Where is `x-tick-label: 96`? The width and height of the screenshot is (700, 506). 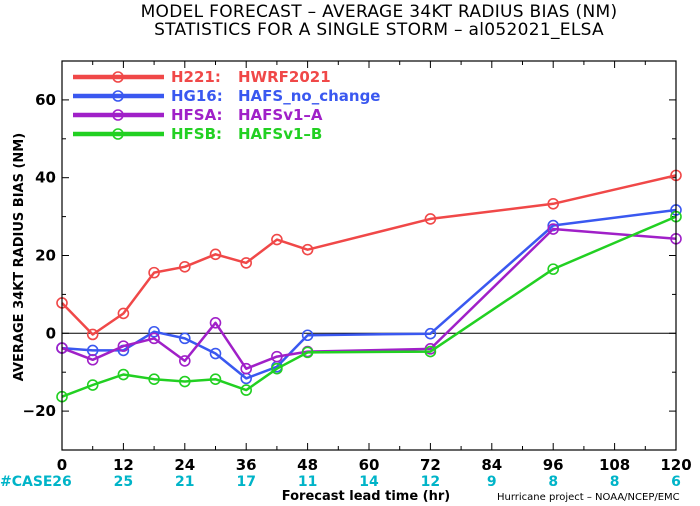 x-tick-label: 96 is located at coordinates (553, 465).